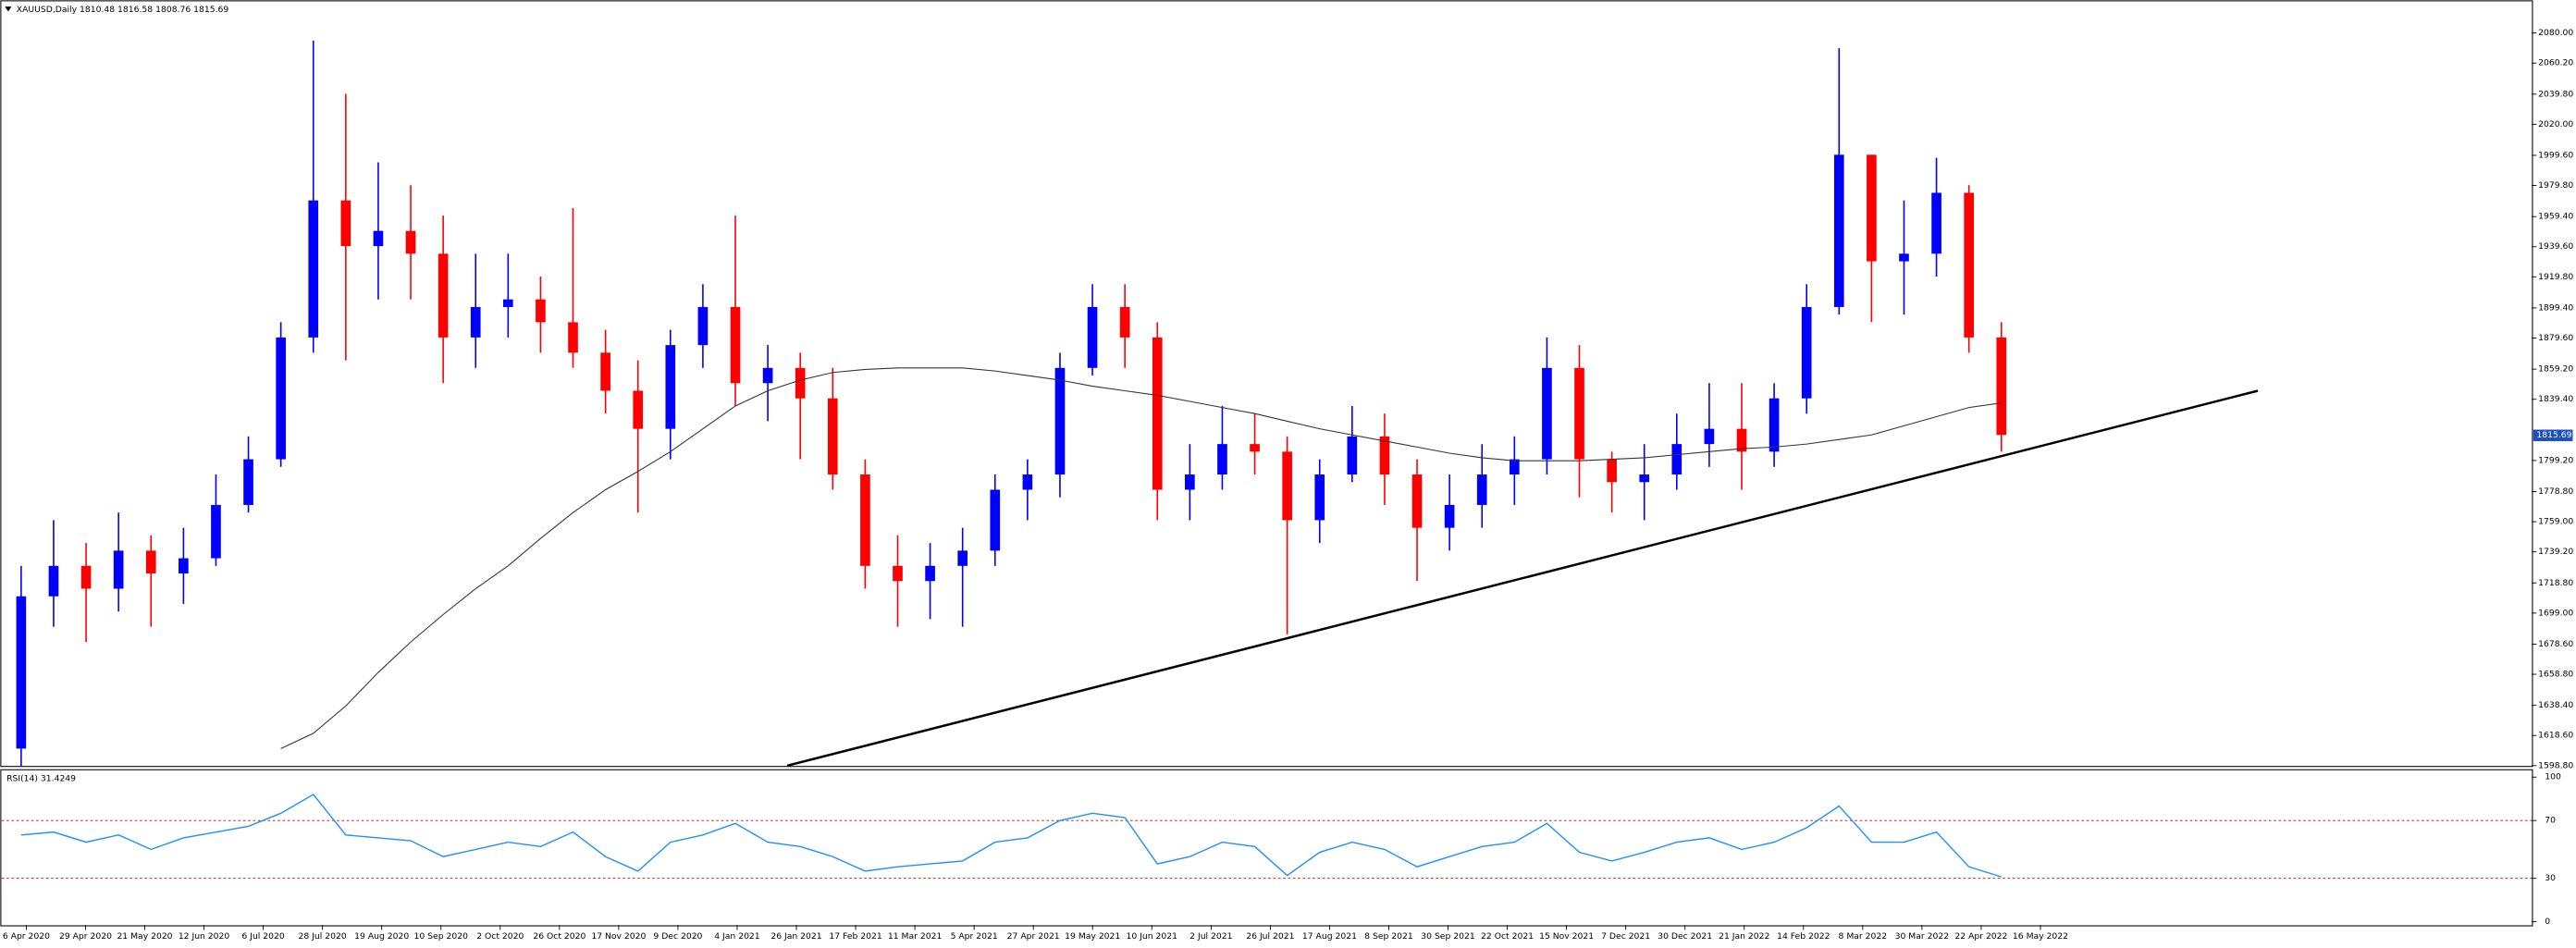 The image size is (2576, 948). Describe the element at coordinates (2555, 33) in the screenshot. I see `y-tick-label: 2080.00` at that location.